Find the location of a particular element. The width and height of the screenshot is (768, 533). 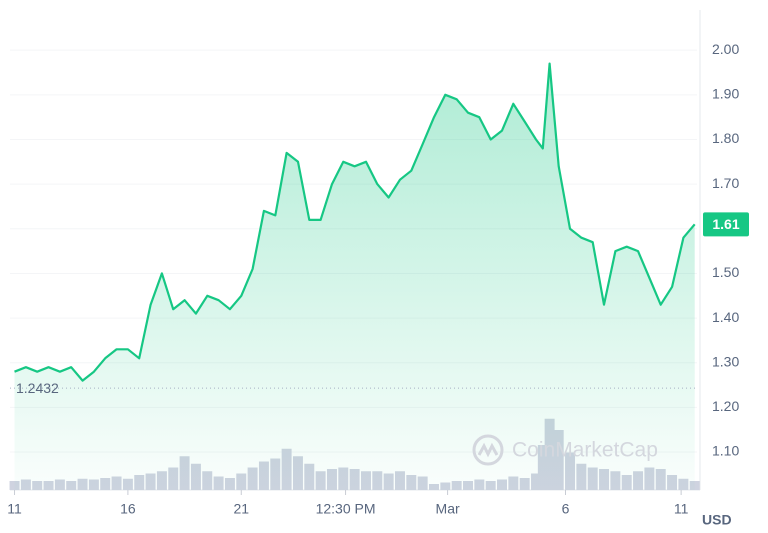

y-tick-label: 1.30 is located at coordinates (725, 361).